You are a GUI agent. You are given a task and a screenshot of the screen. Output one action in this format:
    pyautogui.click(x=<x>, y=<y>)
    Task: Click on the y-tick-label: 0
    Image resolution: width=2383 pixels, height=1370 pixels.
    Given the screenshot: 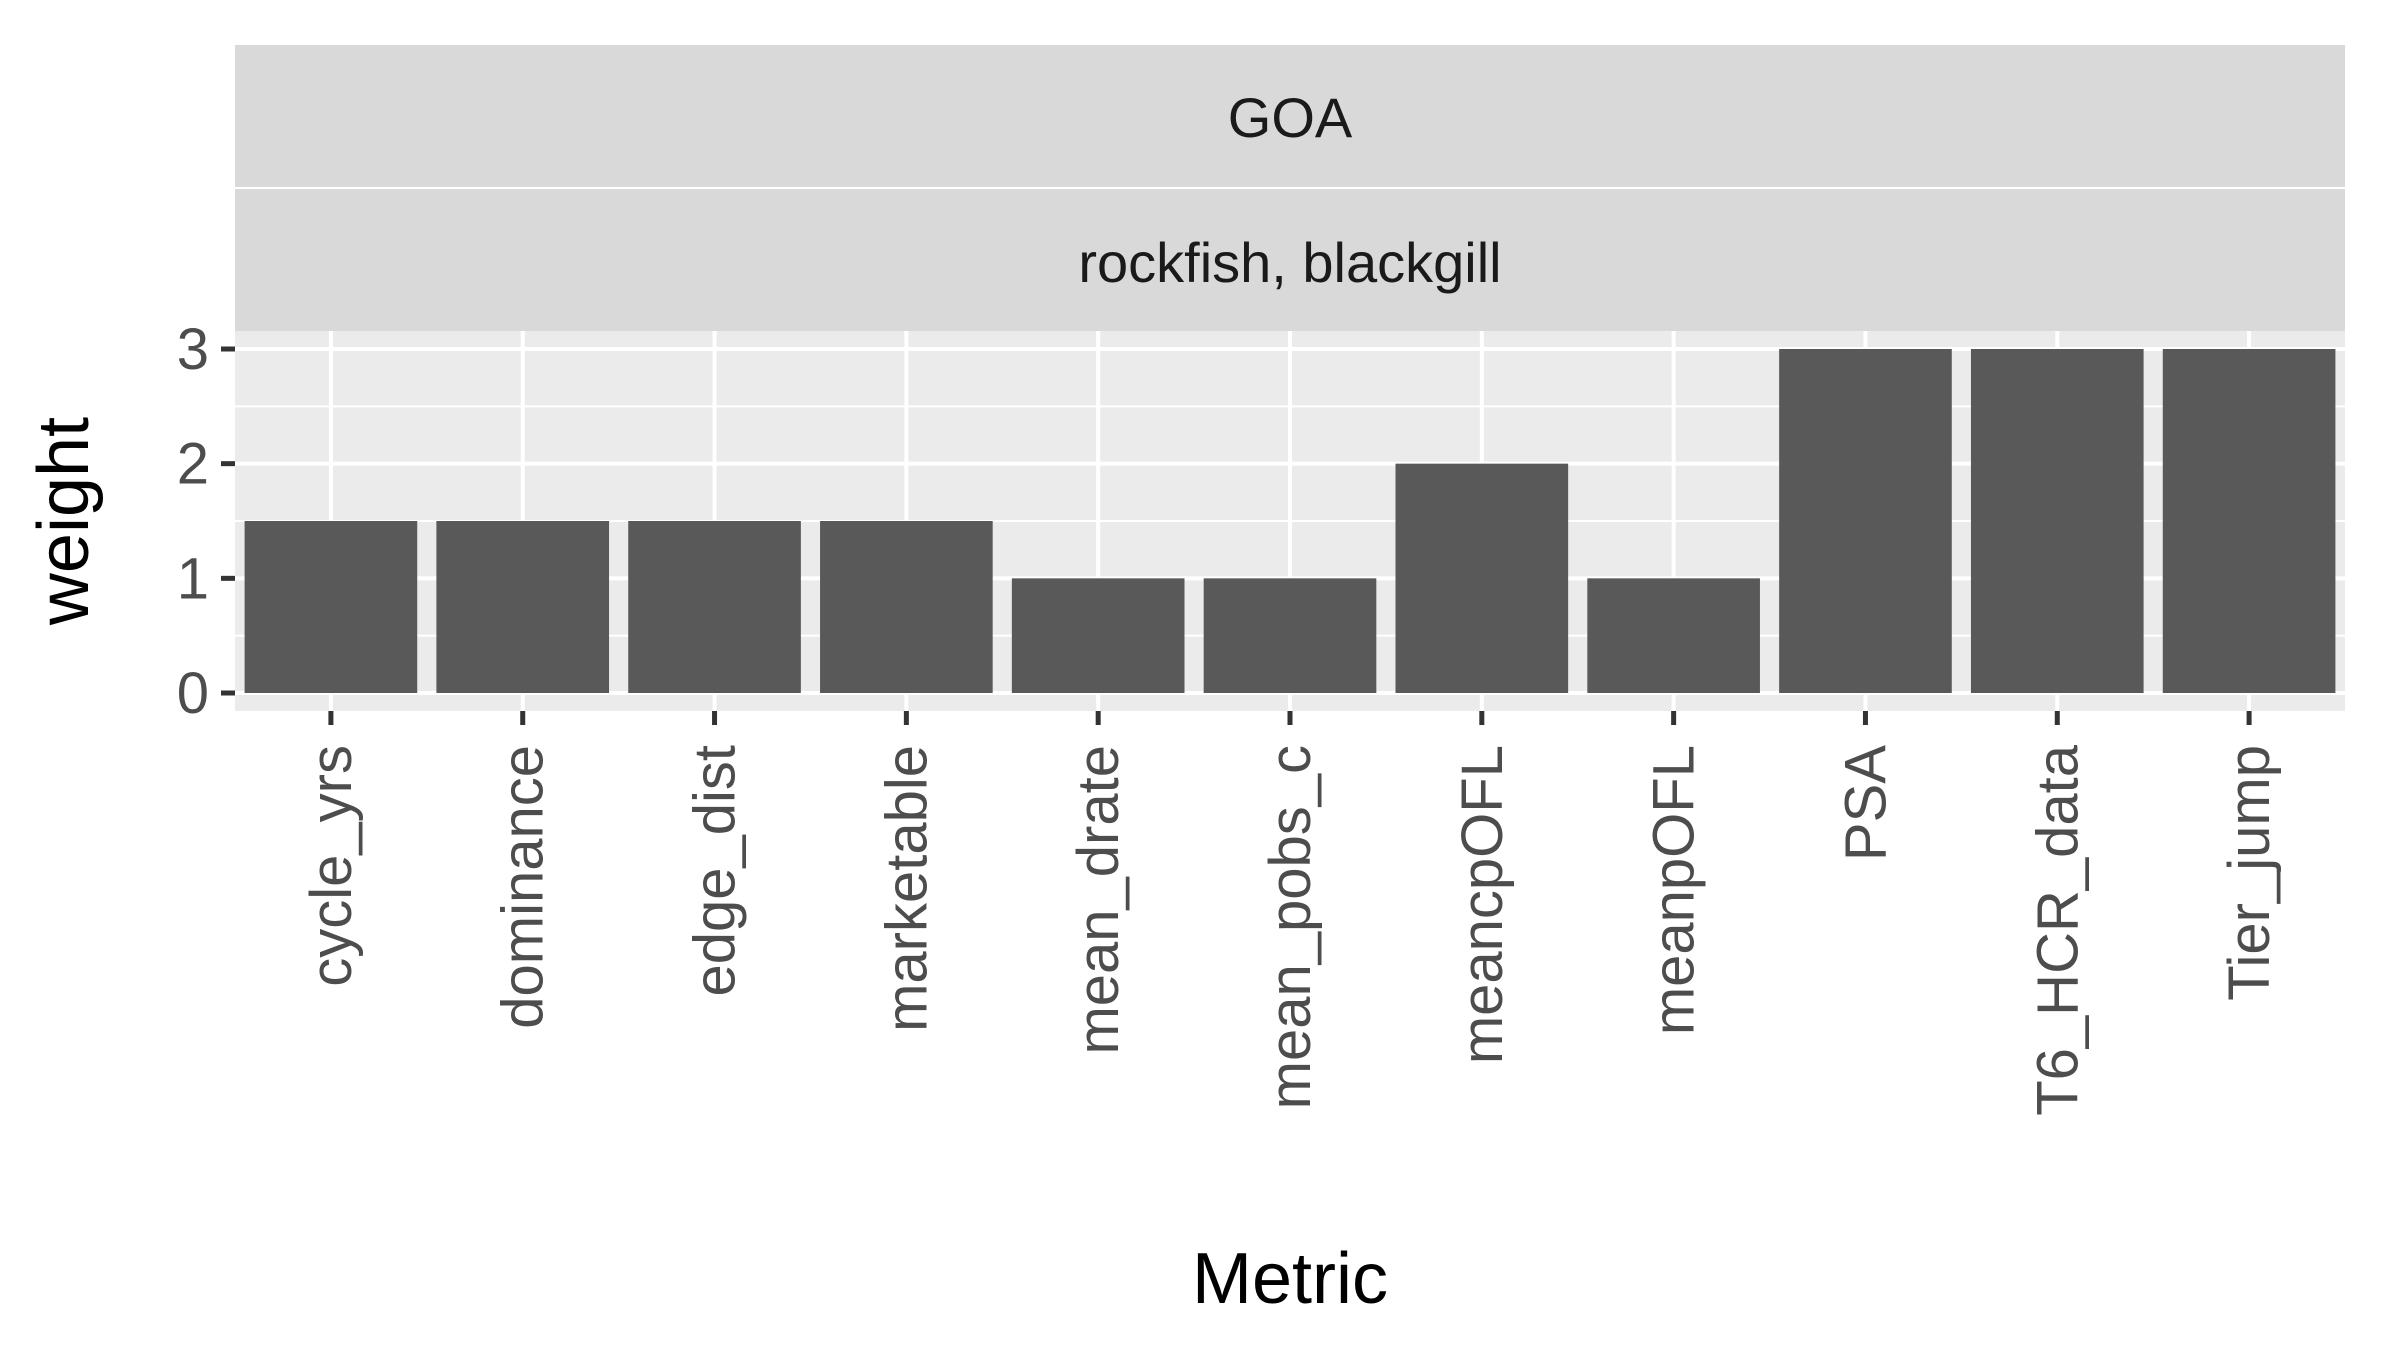 What is the action you would take?
    pyautogui.click(x=193, y=693)
    